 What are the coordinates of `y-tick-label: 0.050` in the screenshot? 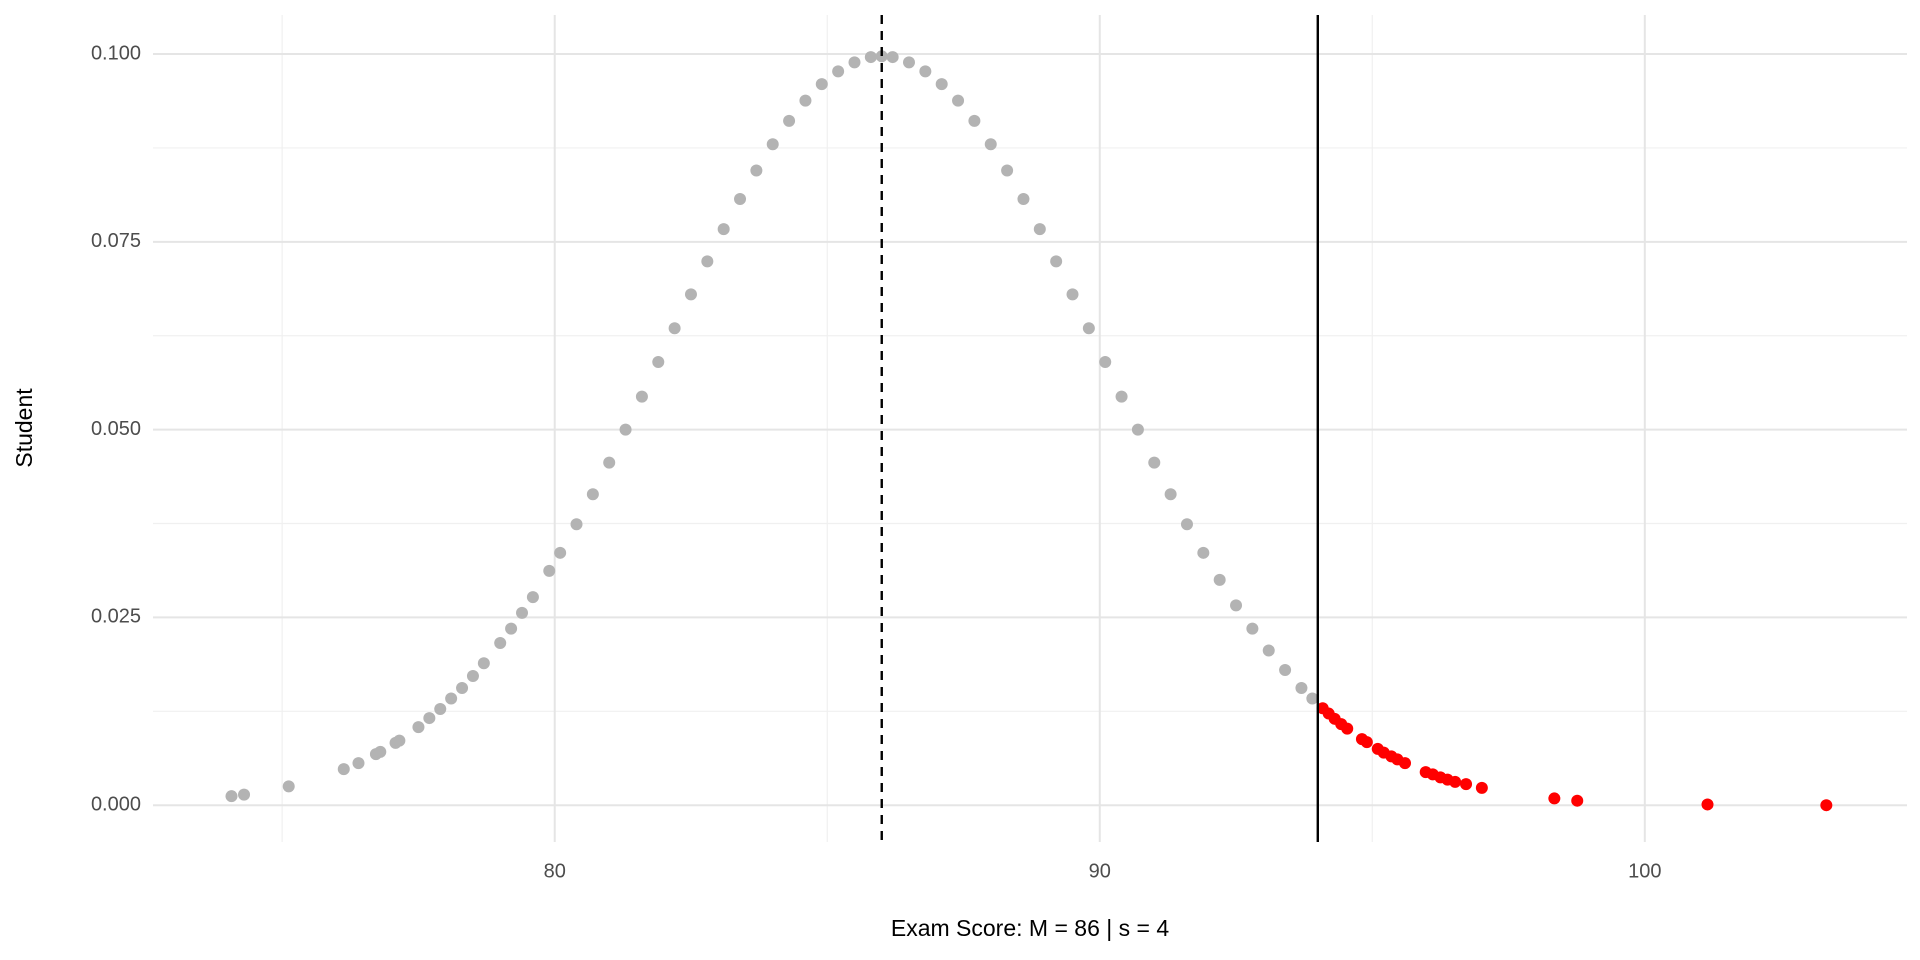 It's located at (116, 429).